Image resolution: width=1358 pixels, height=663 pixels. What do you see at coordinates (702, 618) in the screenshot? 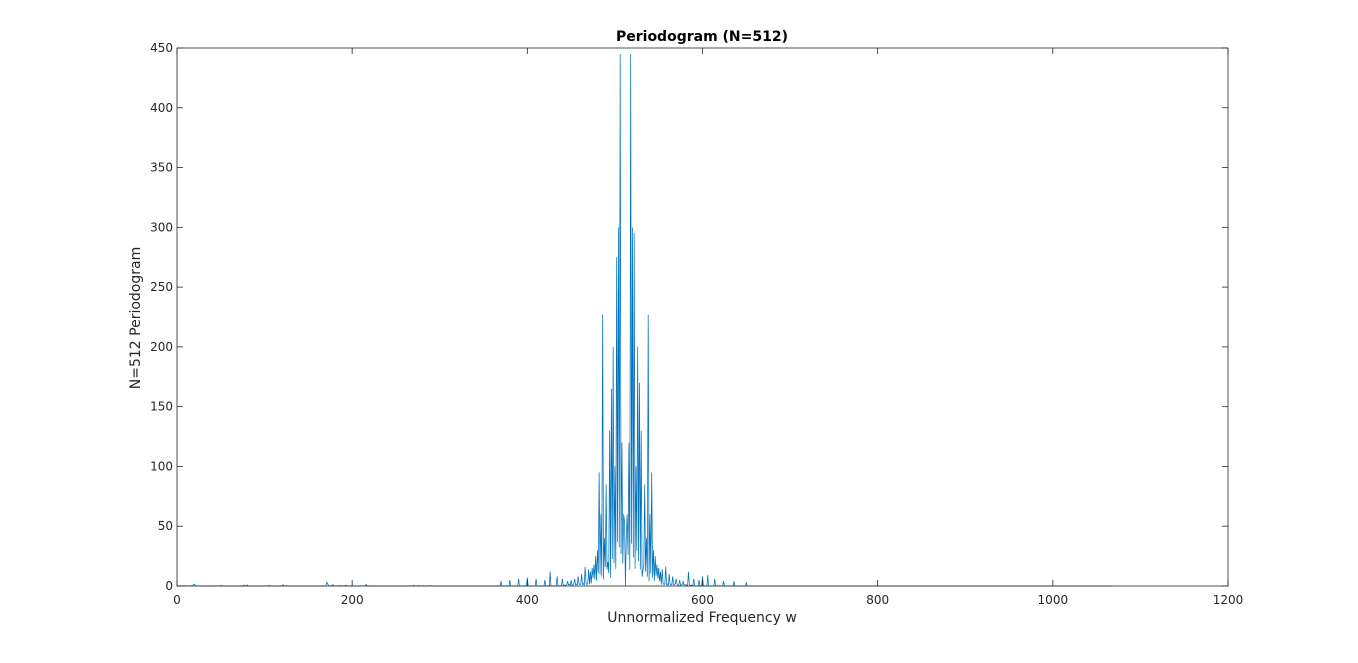
I see `x-axis-label: Unnormalized Frequency w` at bounding box center [702, 618].